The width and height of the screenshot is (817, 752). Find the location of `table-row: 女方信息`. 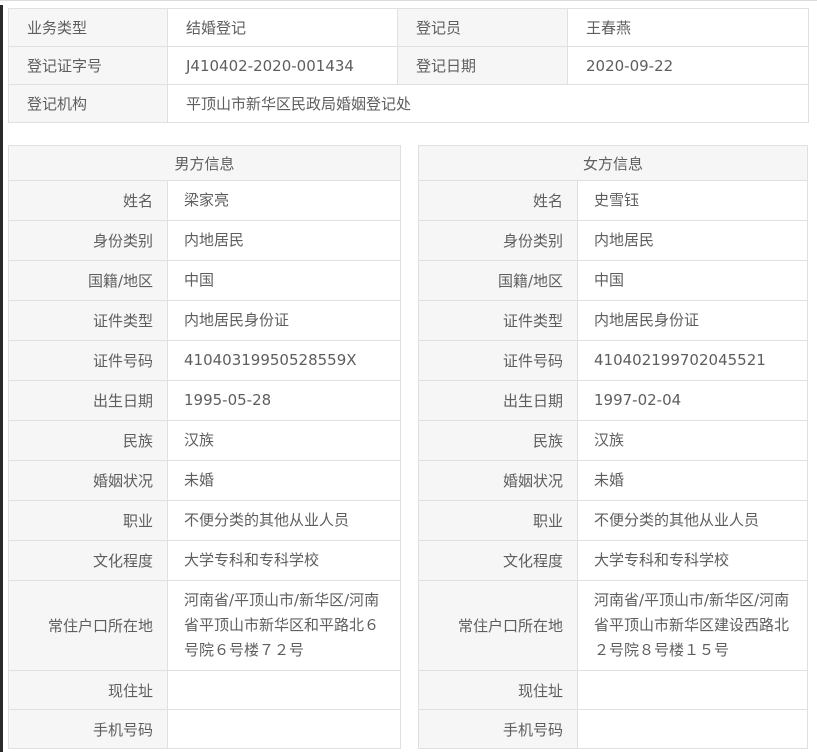

table-row: 女方信息 is located at coordinates (613, 163).